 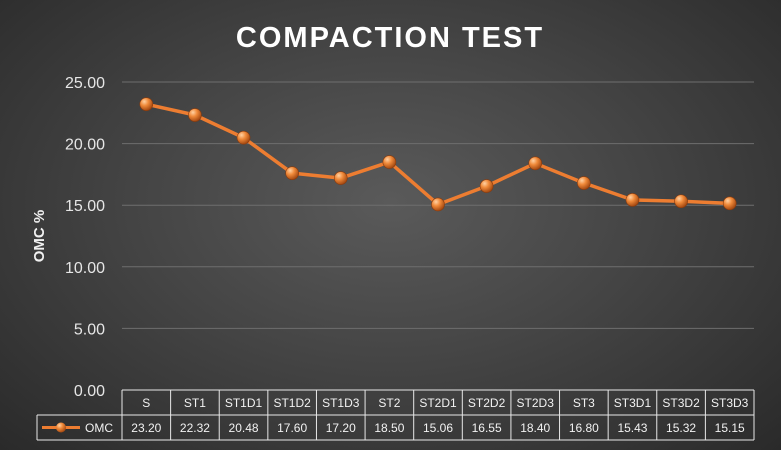 What do you see at coordinates (85, 268) in the screenshot?
I see `y-tick-label: 10.00` at bounding box center [85, 268].